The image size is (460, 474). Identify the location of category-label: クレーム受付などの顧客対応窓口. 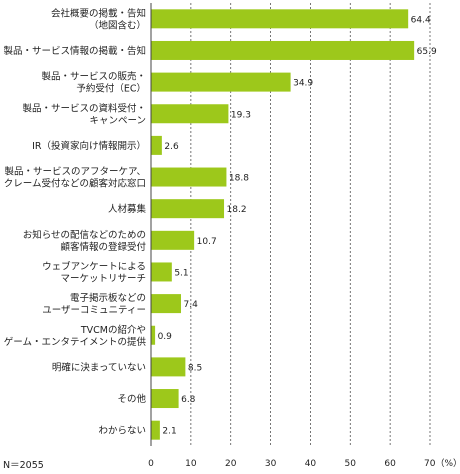
(75, 184).